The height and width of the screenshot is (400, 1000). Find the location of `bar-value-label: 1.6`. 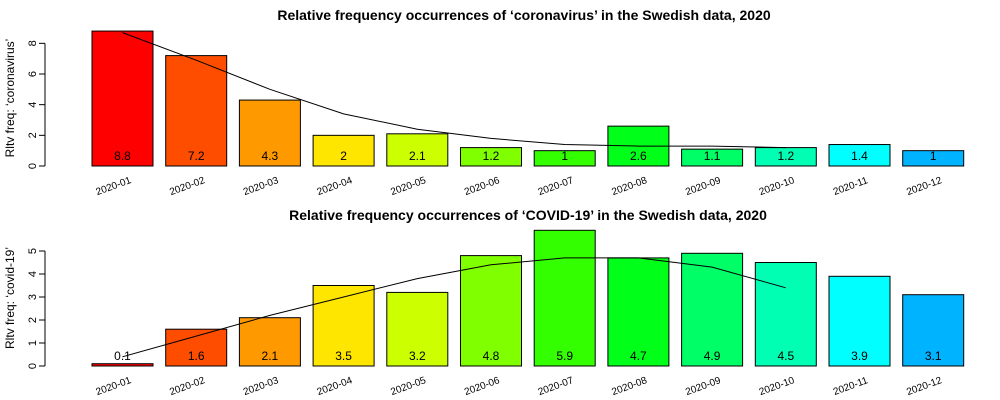

bar-value-label: 1.6 is located at coordinates (196, 356).